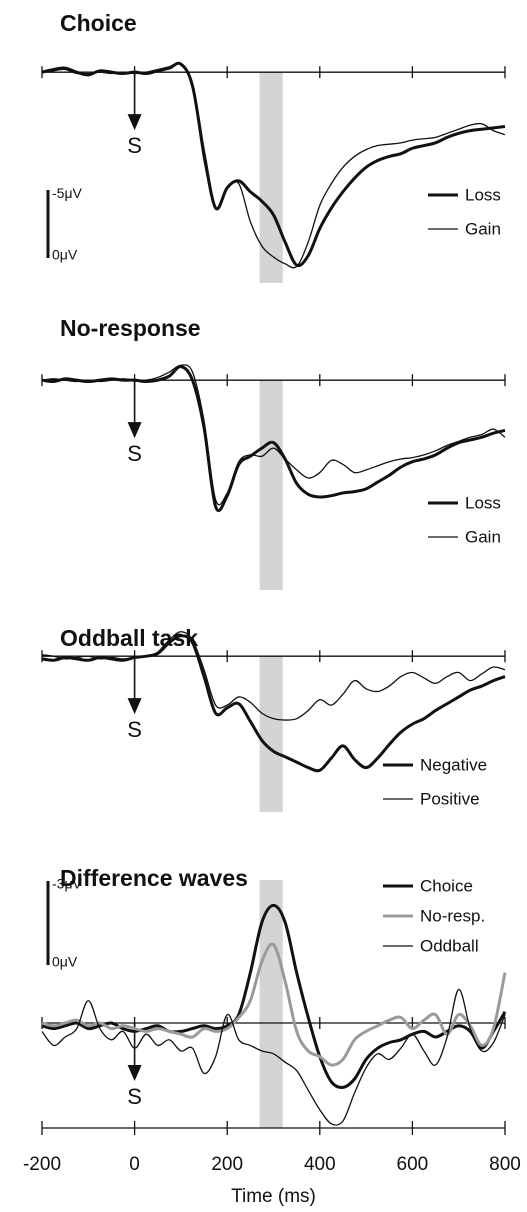 This screenshot has height=1212, width=527. I want to click on x-tick-label: 800, so click(505, 1164).